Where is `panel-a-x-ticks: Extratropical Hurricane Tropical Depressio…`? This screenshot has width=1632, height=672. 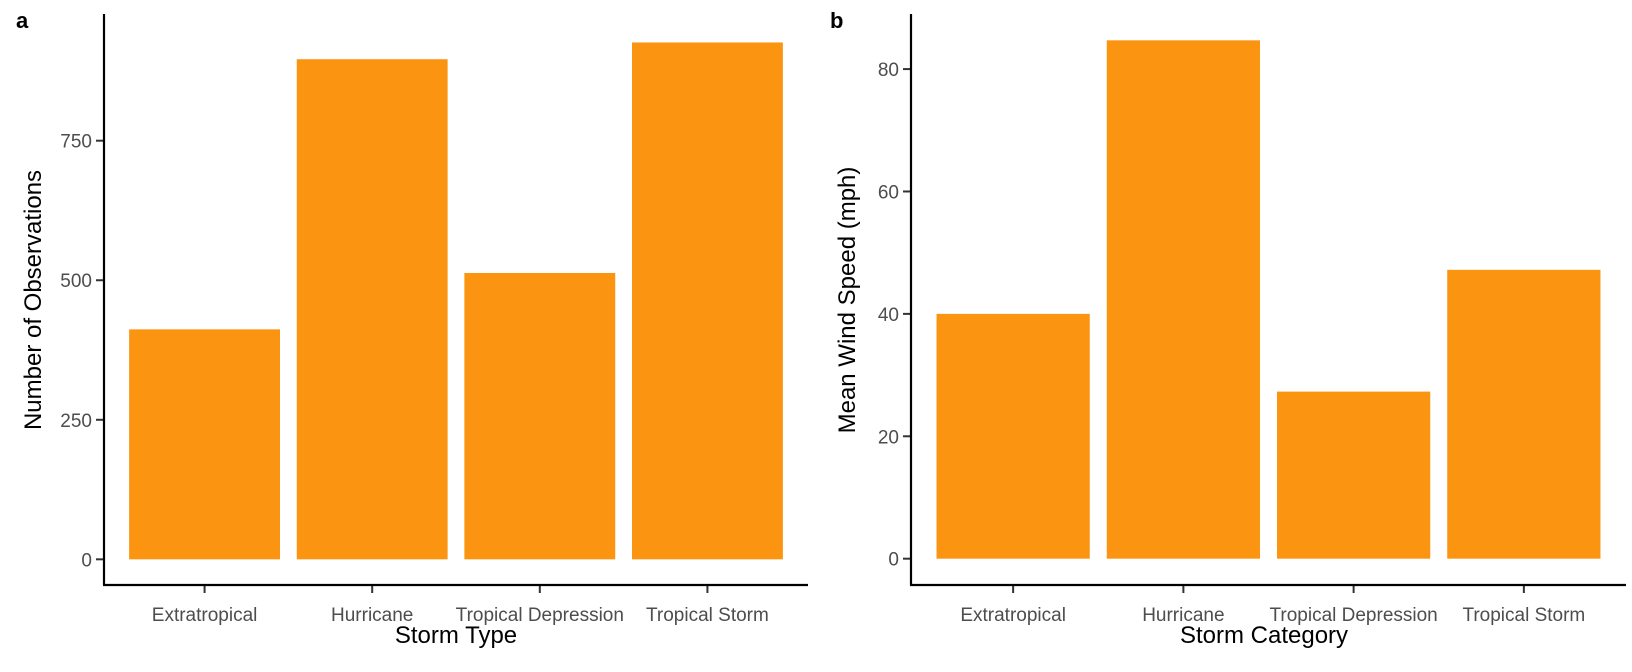
panel-a-x-ticks: Extratropical Hurricane Tropical Depressio… is located at coordinates (460, 605).